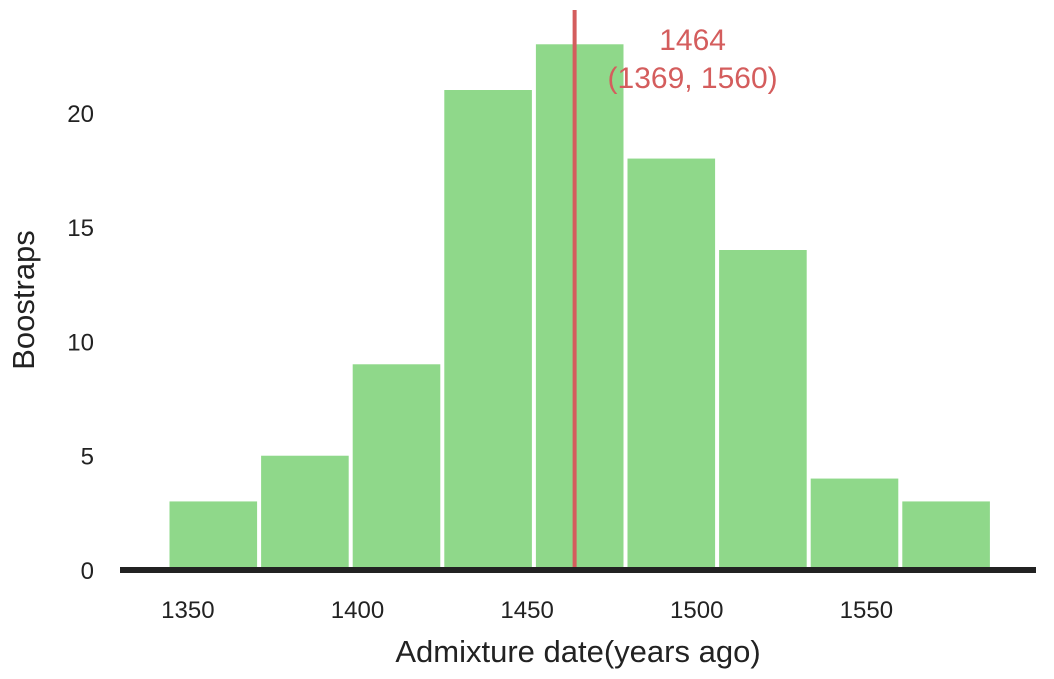  I want to click on x-tick-label: 1350, so click(187, 610).